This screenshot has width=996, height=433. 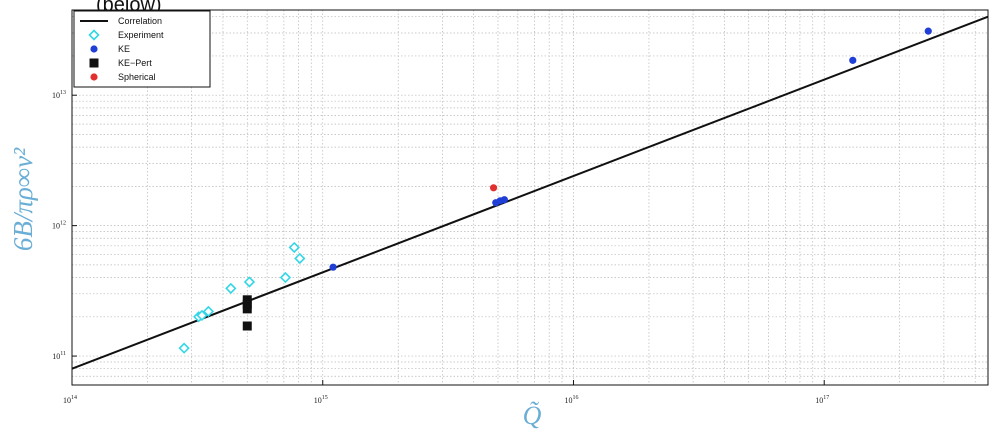 I want to click on legend-label: KE−Pert, so click(x=135, y=63).